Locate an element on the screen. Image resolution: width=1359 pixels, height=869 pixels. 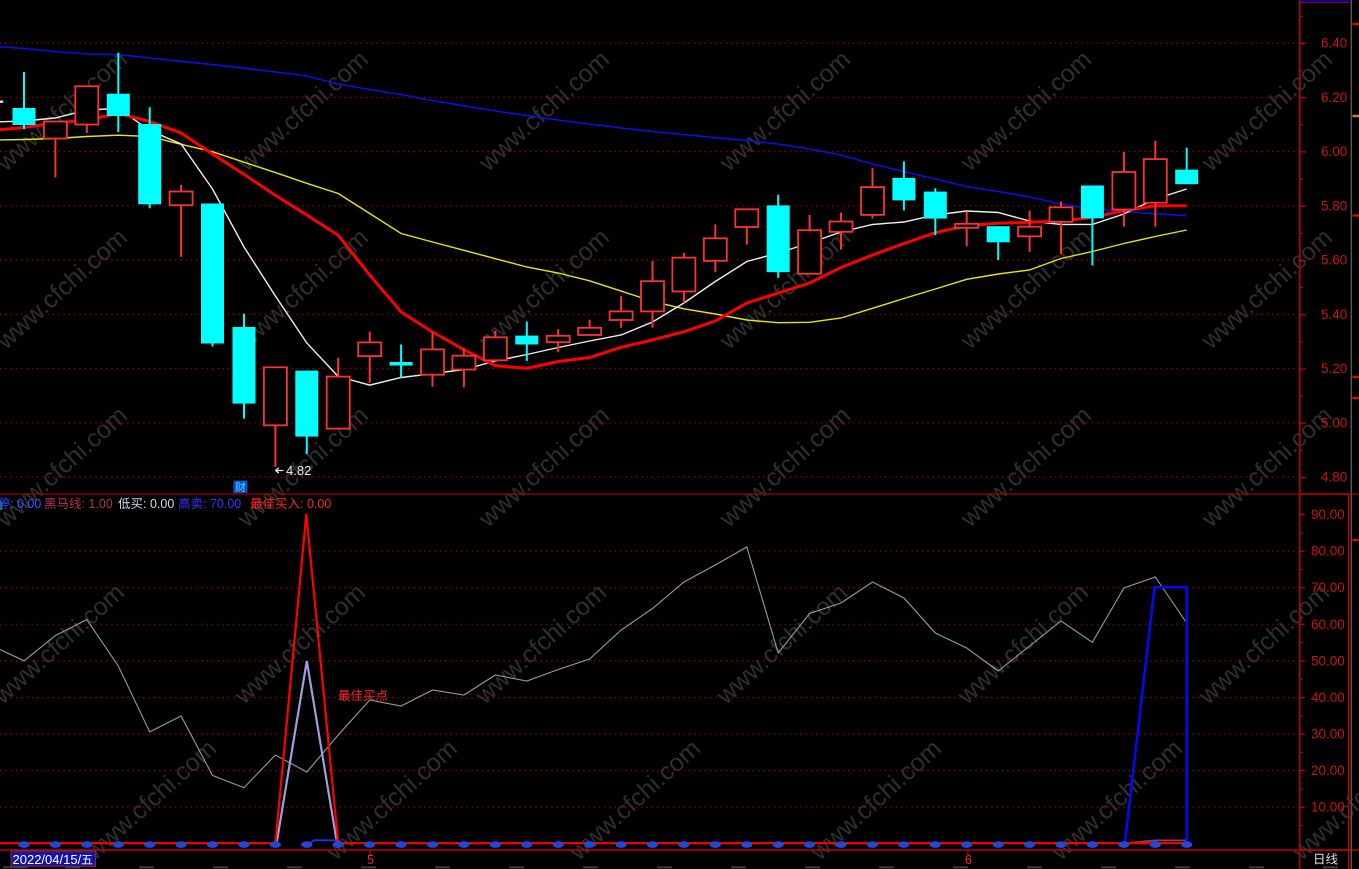
svg-text: 5.20 is located at coordinates (1334, 368).